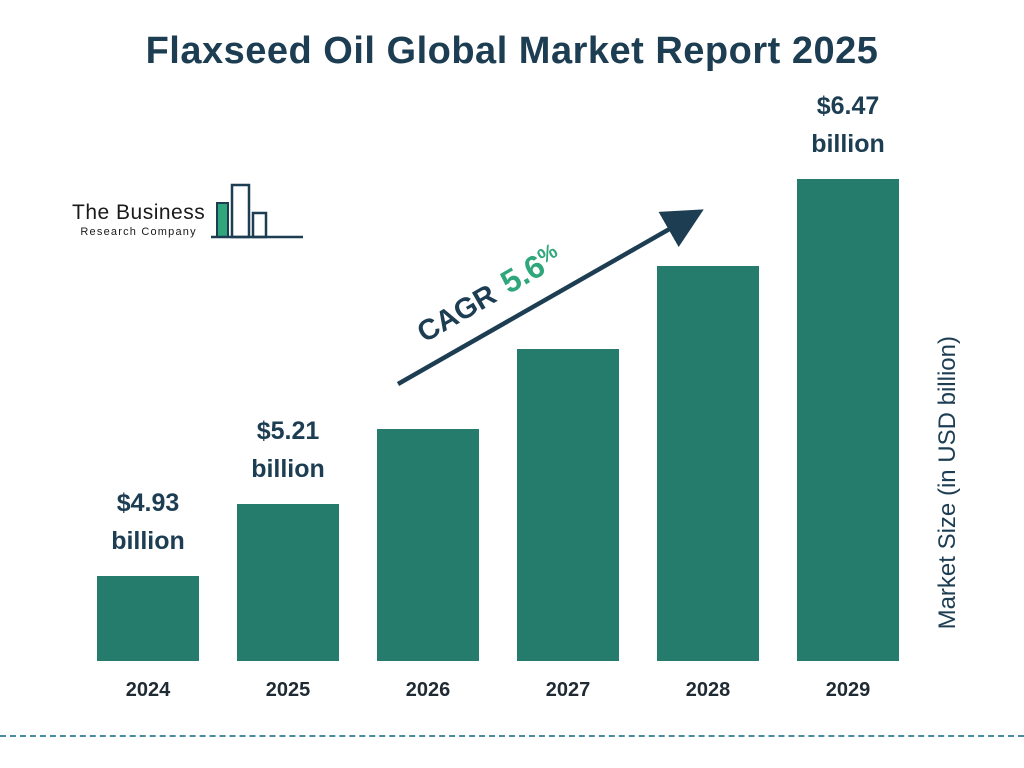  What do you see at coordinates (257, 211) in the screenshot?
I see `bar-chart-logo-icon` at bounding box center [257, 211].